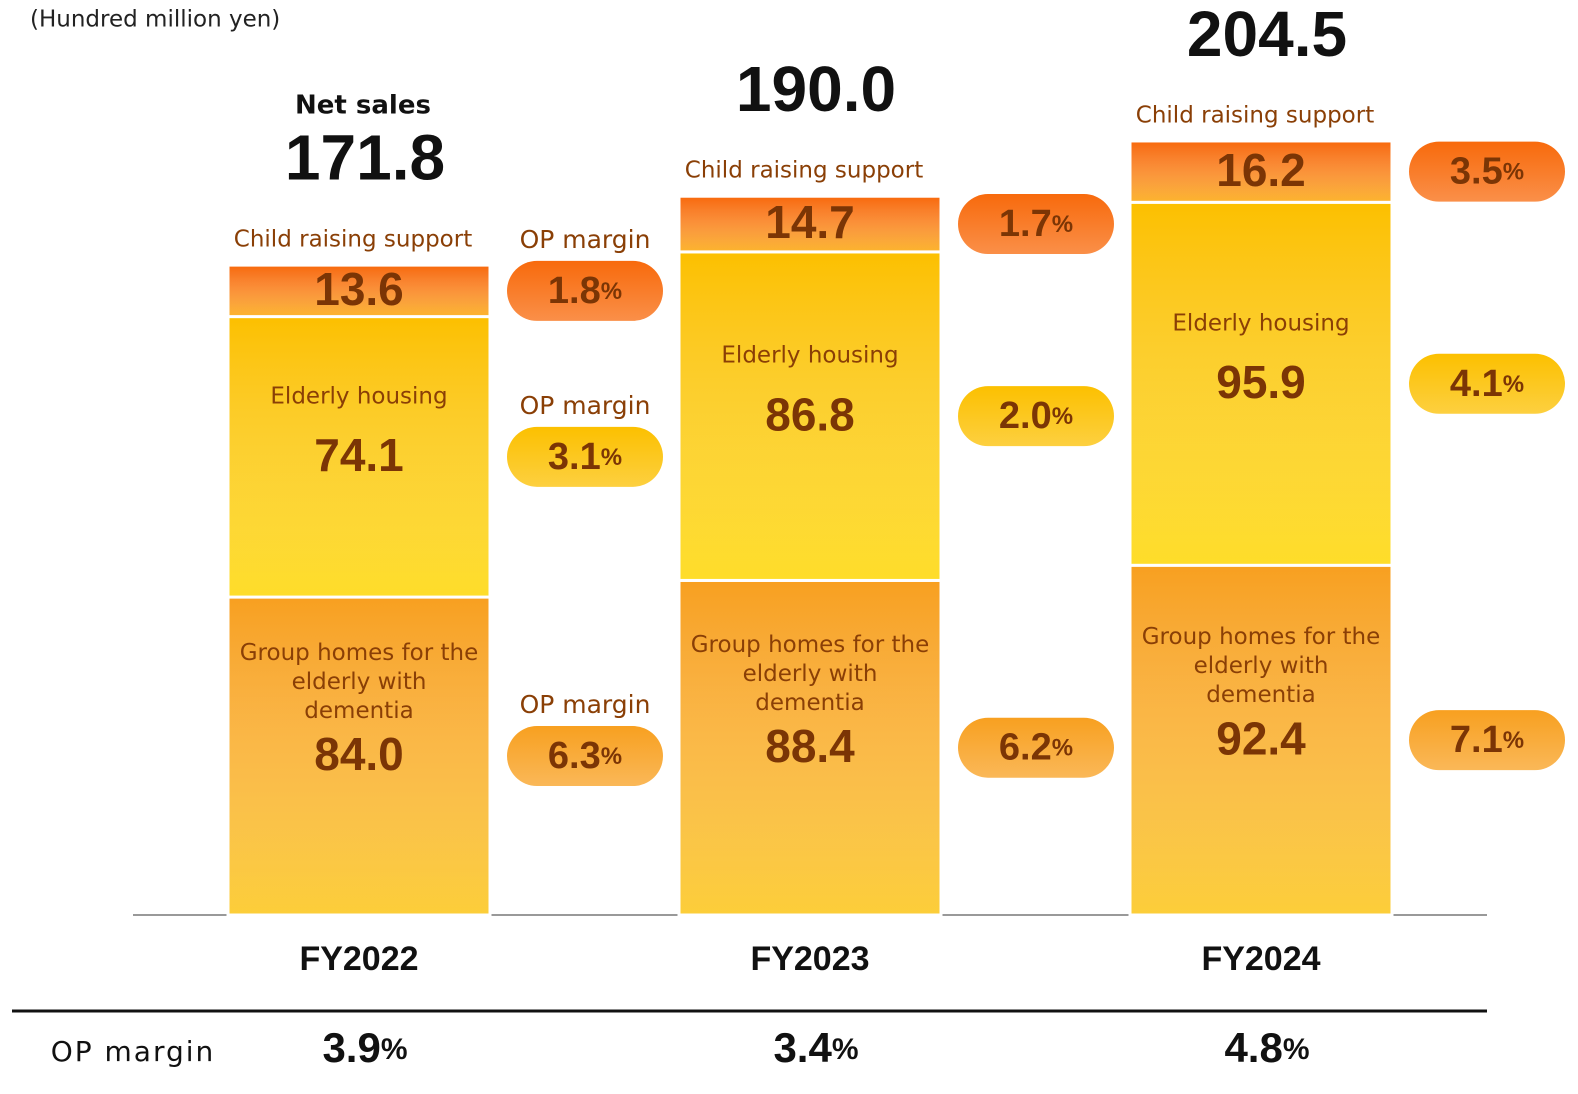 The height and width of the screenshot is (1094, 1578). What do you see at coordinates (815, 1047) in the screenshot?
I see `op-margin-total: 3.4%` at bounding box center [815, 1047].